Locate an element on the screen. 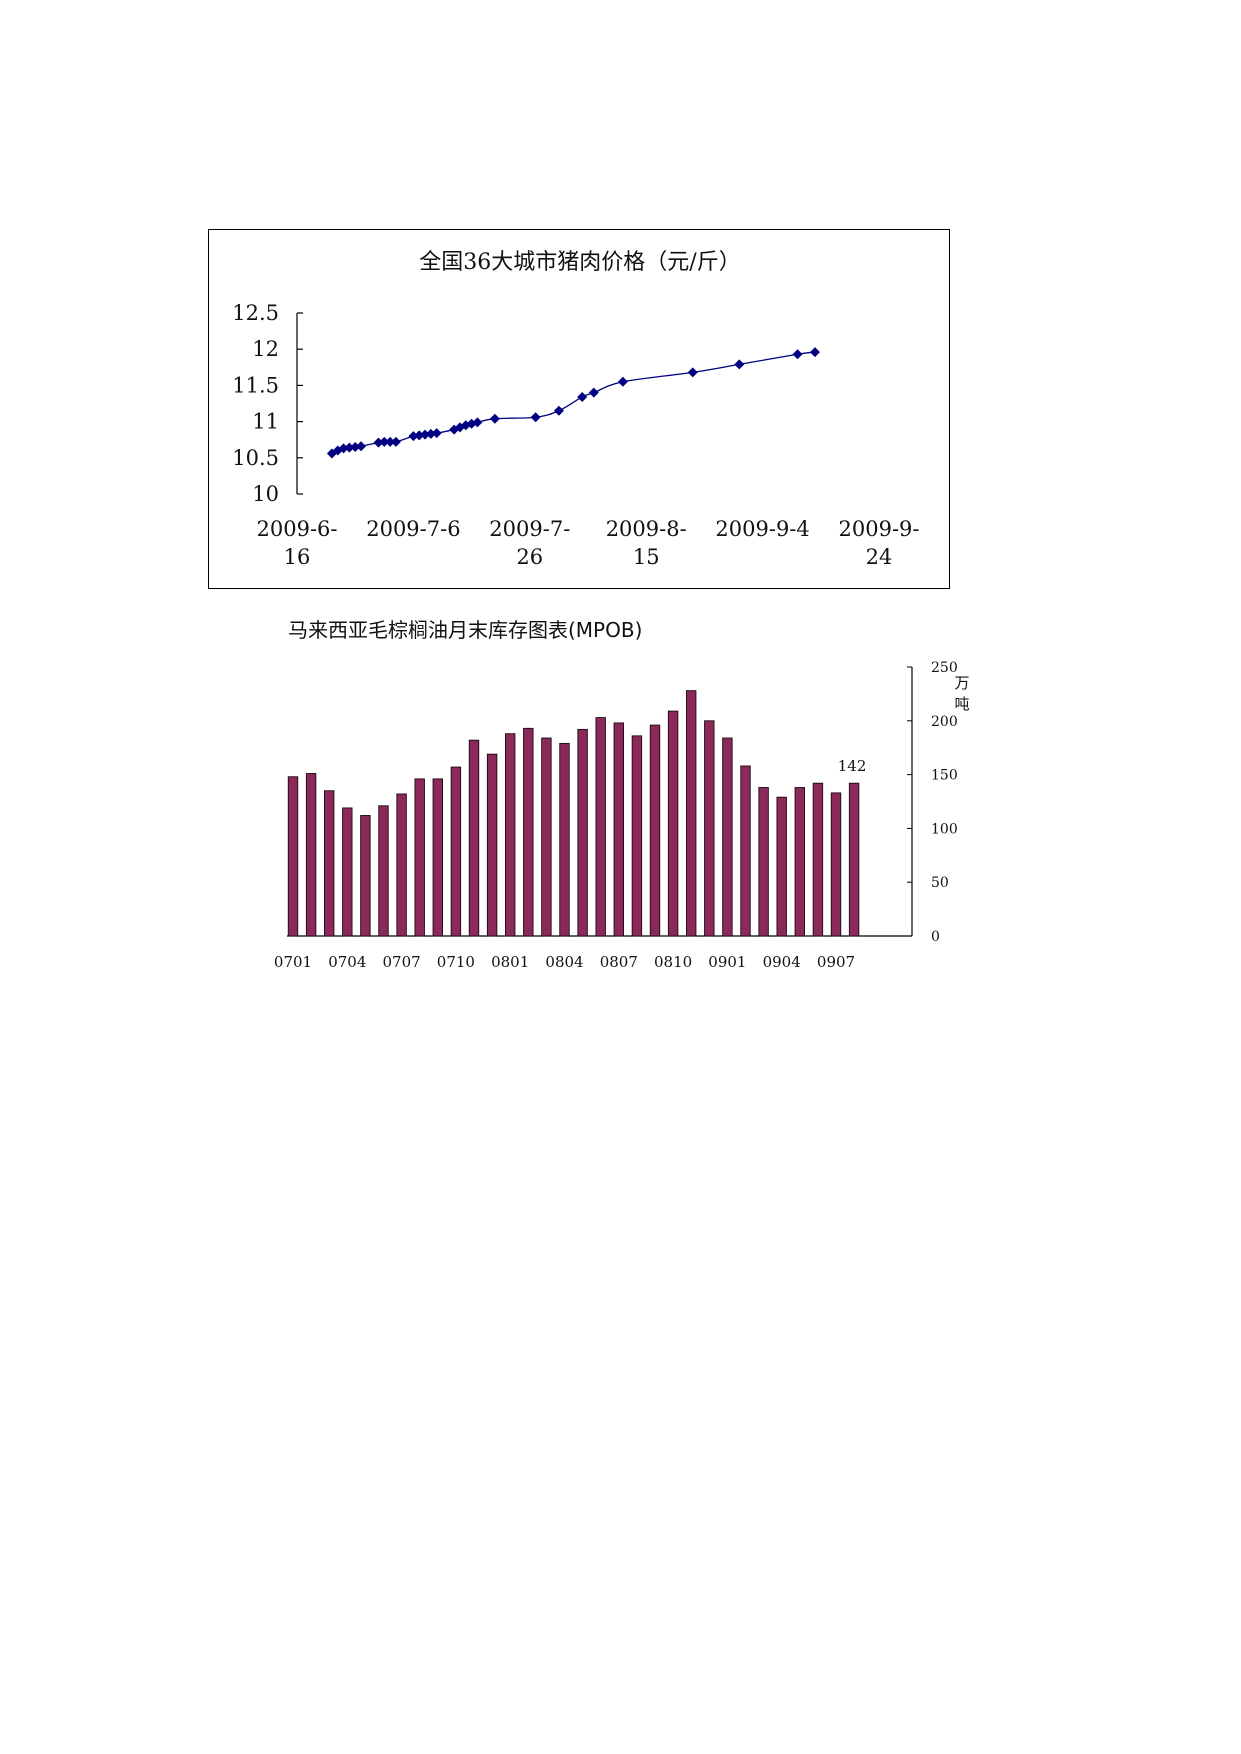 This screenshot has width=1241, height=1754. x-tick-label: 26 is located at coordinates (529, 557).